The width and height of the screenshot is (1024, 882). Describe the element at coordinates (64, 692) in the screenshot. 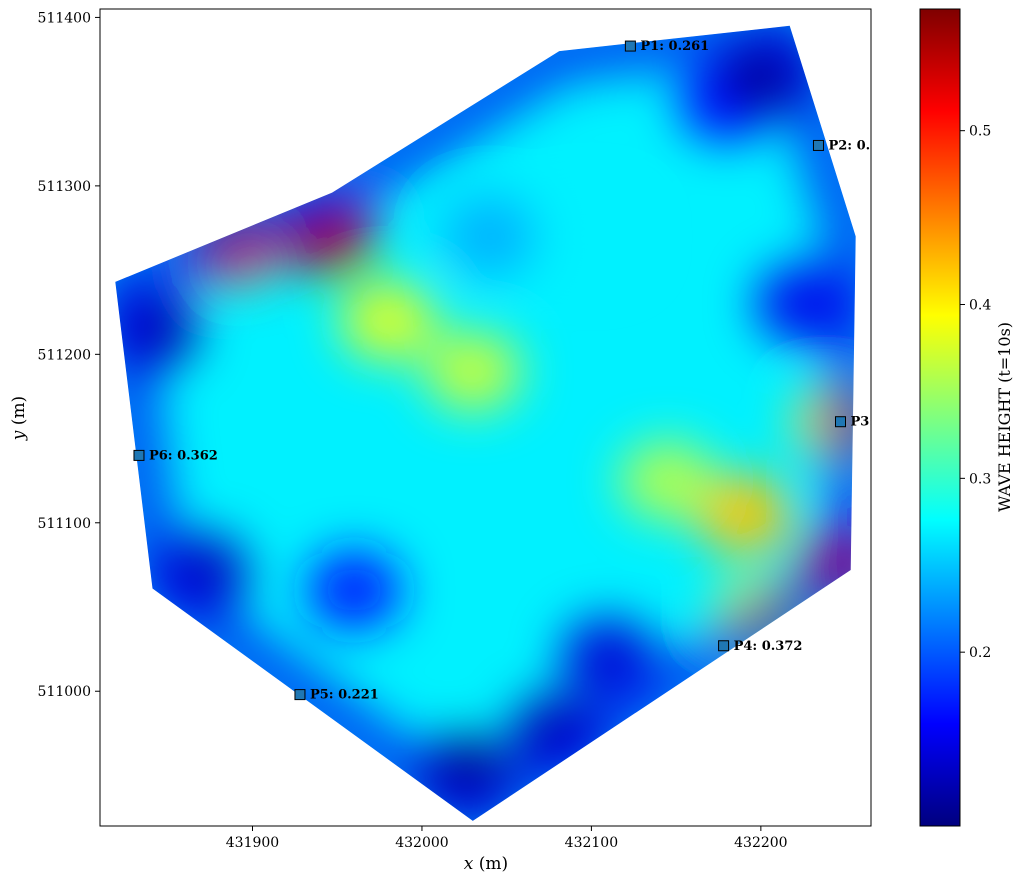

I see `y-tick-label: 511000` at that location.